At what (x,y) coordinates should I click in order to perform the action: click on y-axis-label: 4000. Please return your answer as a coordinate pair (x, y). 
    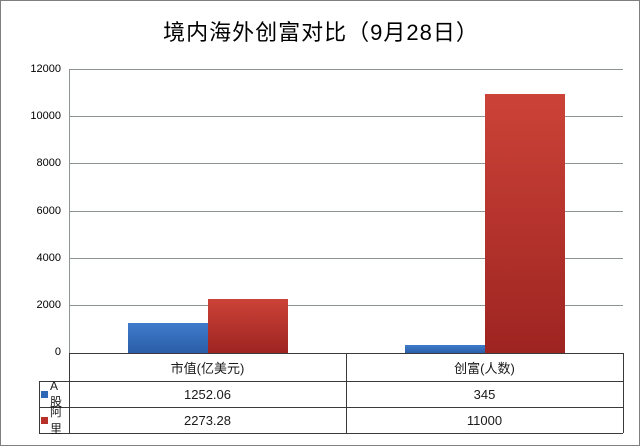
    Looking at the image, I should click on (48, 257).